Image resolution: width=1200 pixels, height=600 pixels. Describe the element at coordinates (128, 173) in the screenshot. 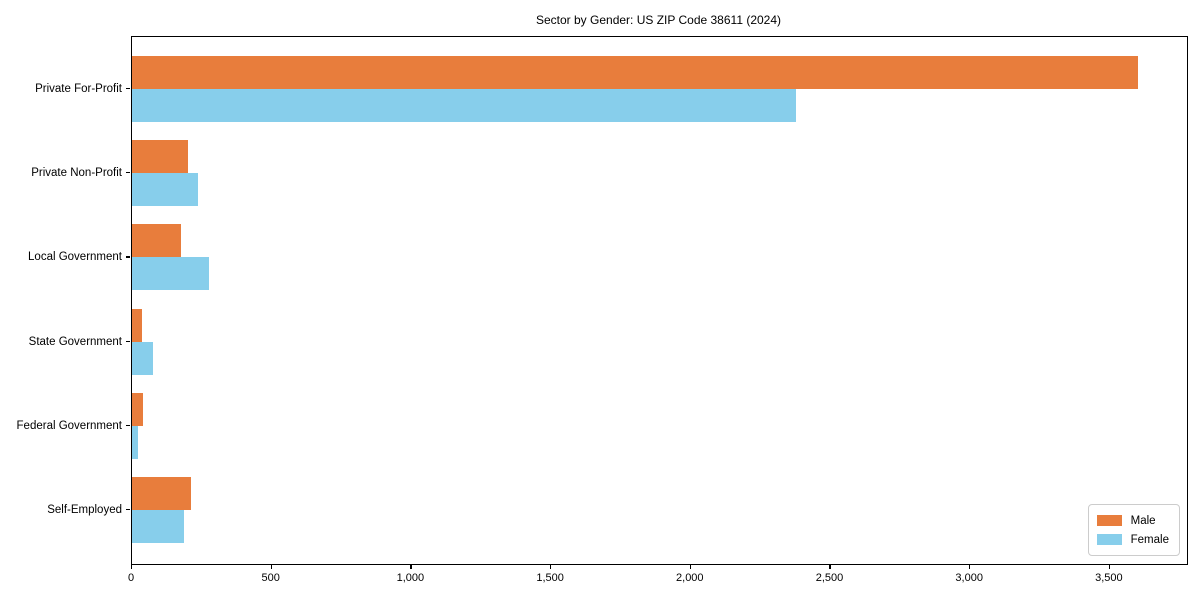

I see `y-tick-private-non-profit` at that location.